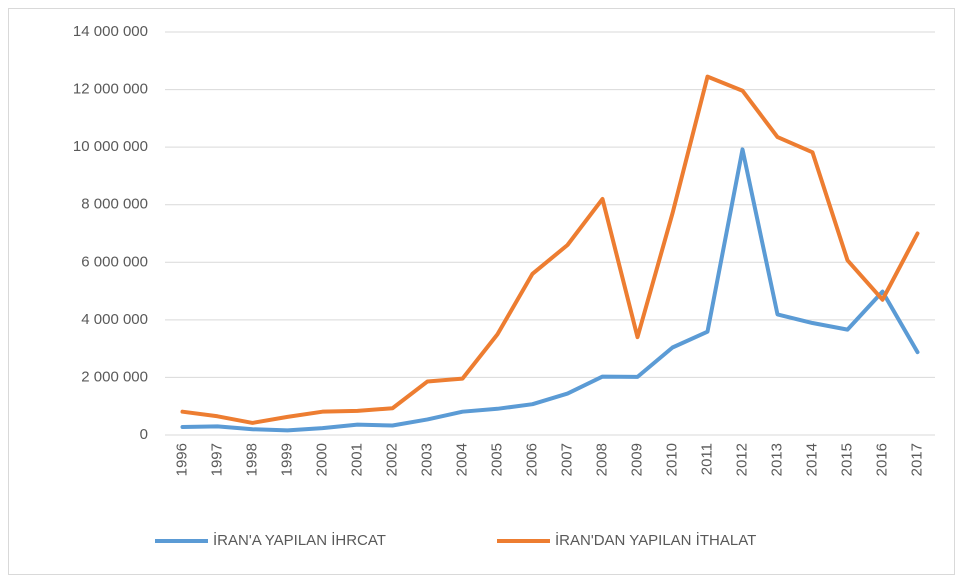 The height and width of the screenshot is (583, 963). What do you see at coordinates (216, 459) in the screenshot?
I see `x-tick-label: 1997` at bounding box center [216, 459].